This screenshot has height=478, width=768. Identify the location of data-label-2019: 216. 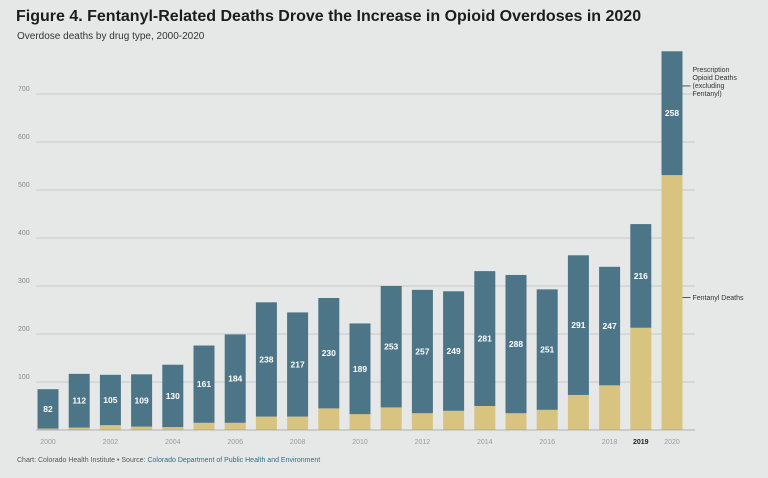
(641, 276).